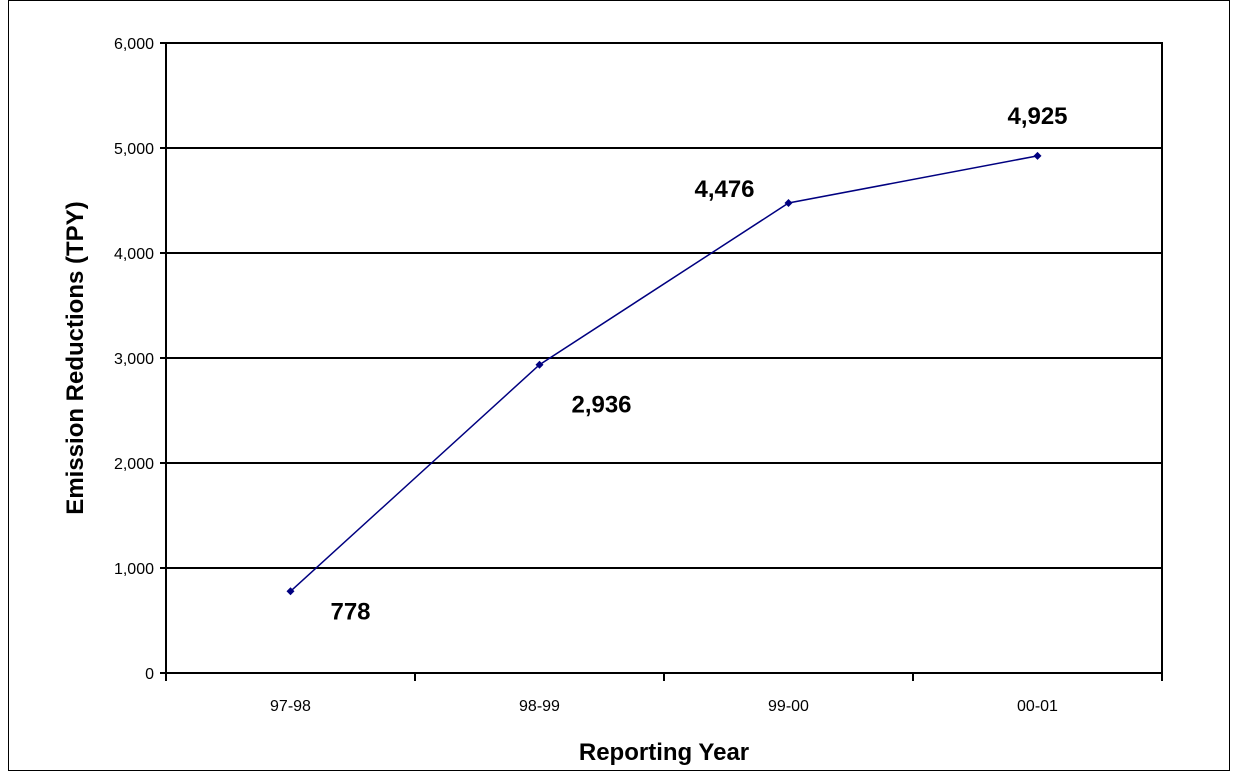  I want to click on x-tick-label: 97-98, so click(290, 706).